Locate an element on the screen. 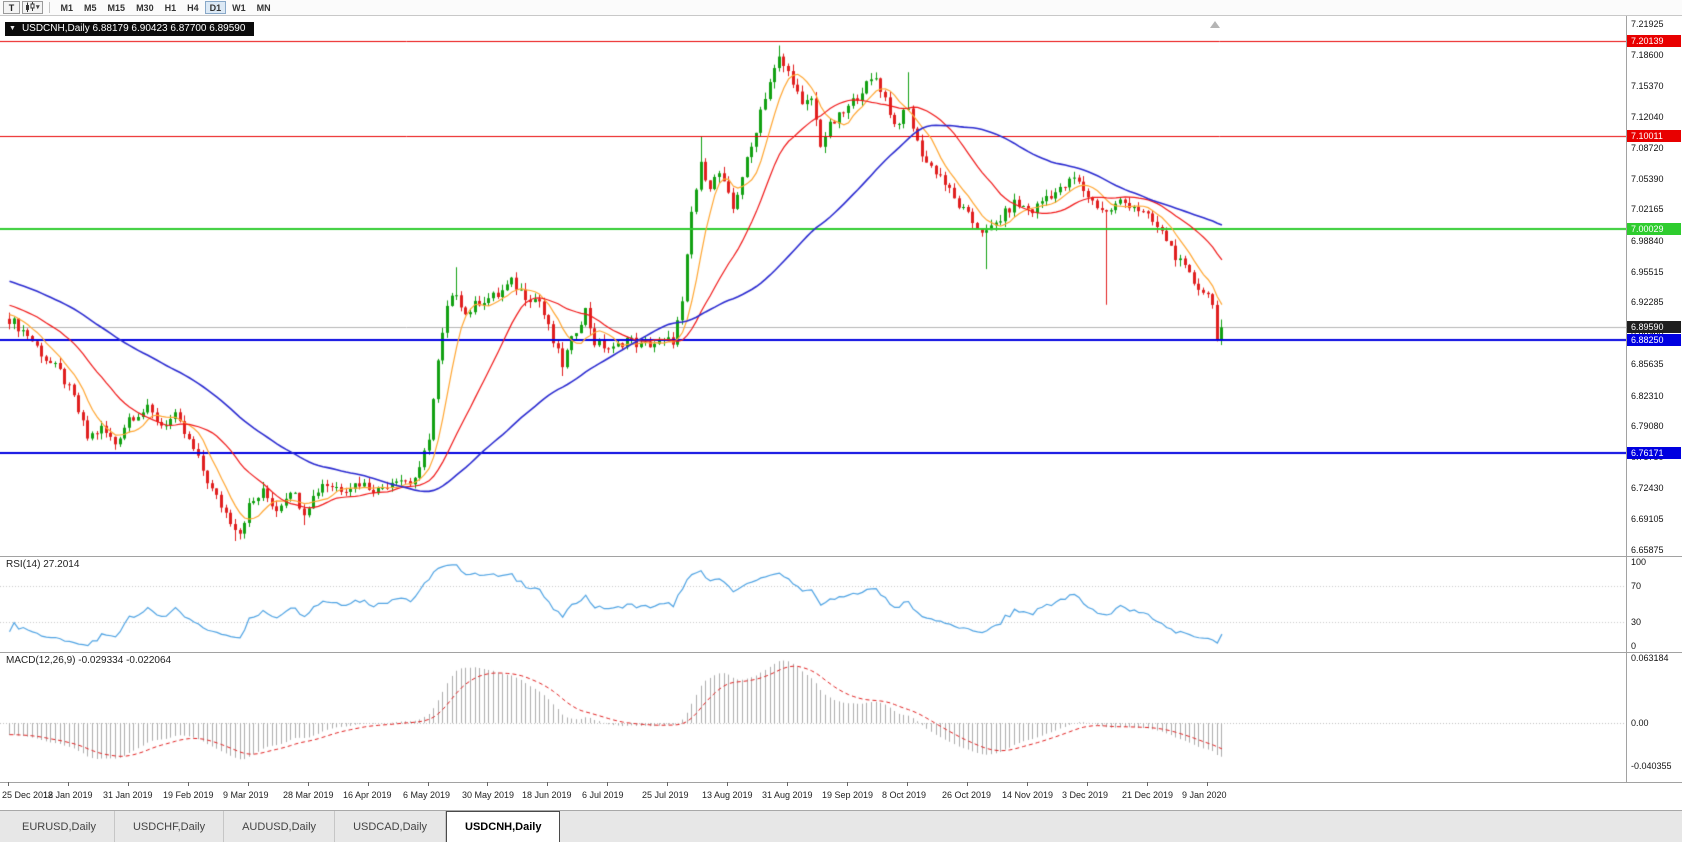 This screenshot has height=842, width=1682. chart-tab-usdchf: USDCHF,Daily is located at coordinates (170, 826).